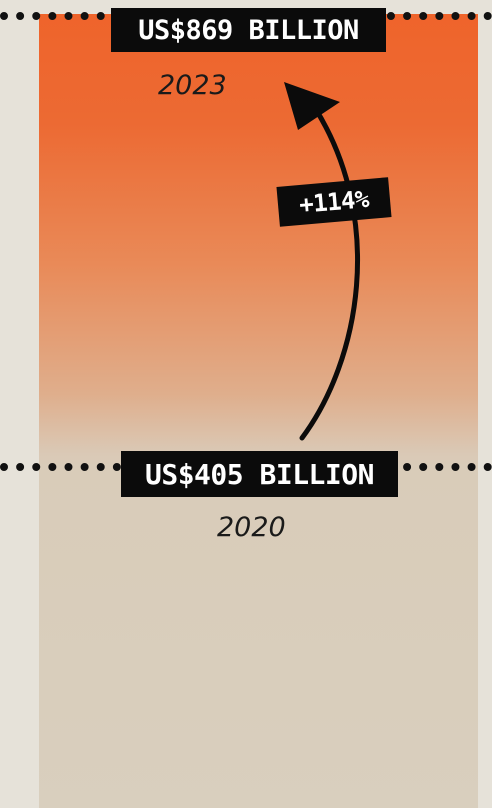 The height and width of the screenshot is (808, 492). What do you see at coordinates (259, 474) in the screenshot?
I see `value-label-2020: US$405 BILLION` at bounding box center [259, 474].